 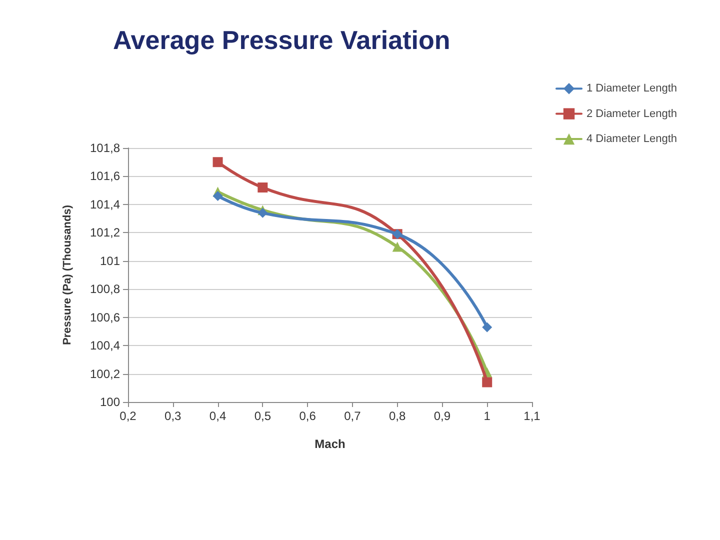 What do you see at coordinates (110, 402) in the screenshot?
I see `y-tick-label: 100` at bounding box center [110, 402].